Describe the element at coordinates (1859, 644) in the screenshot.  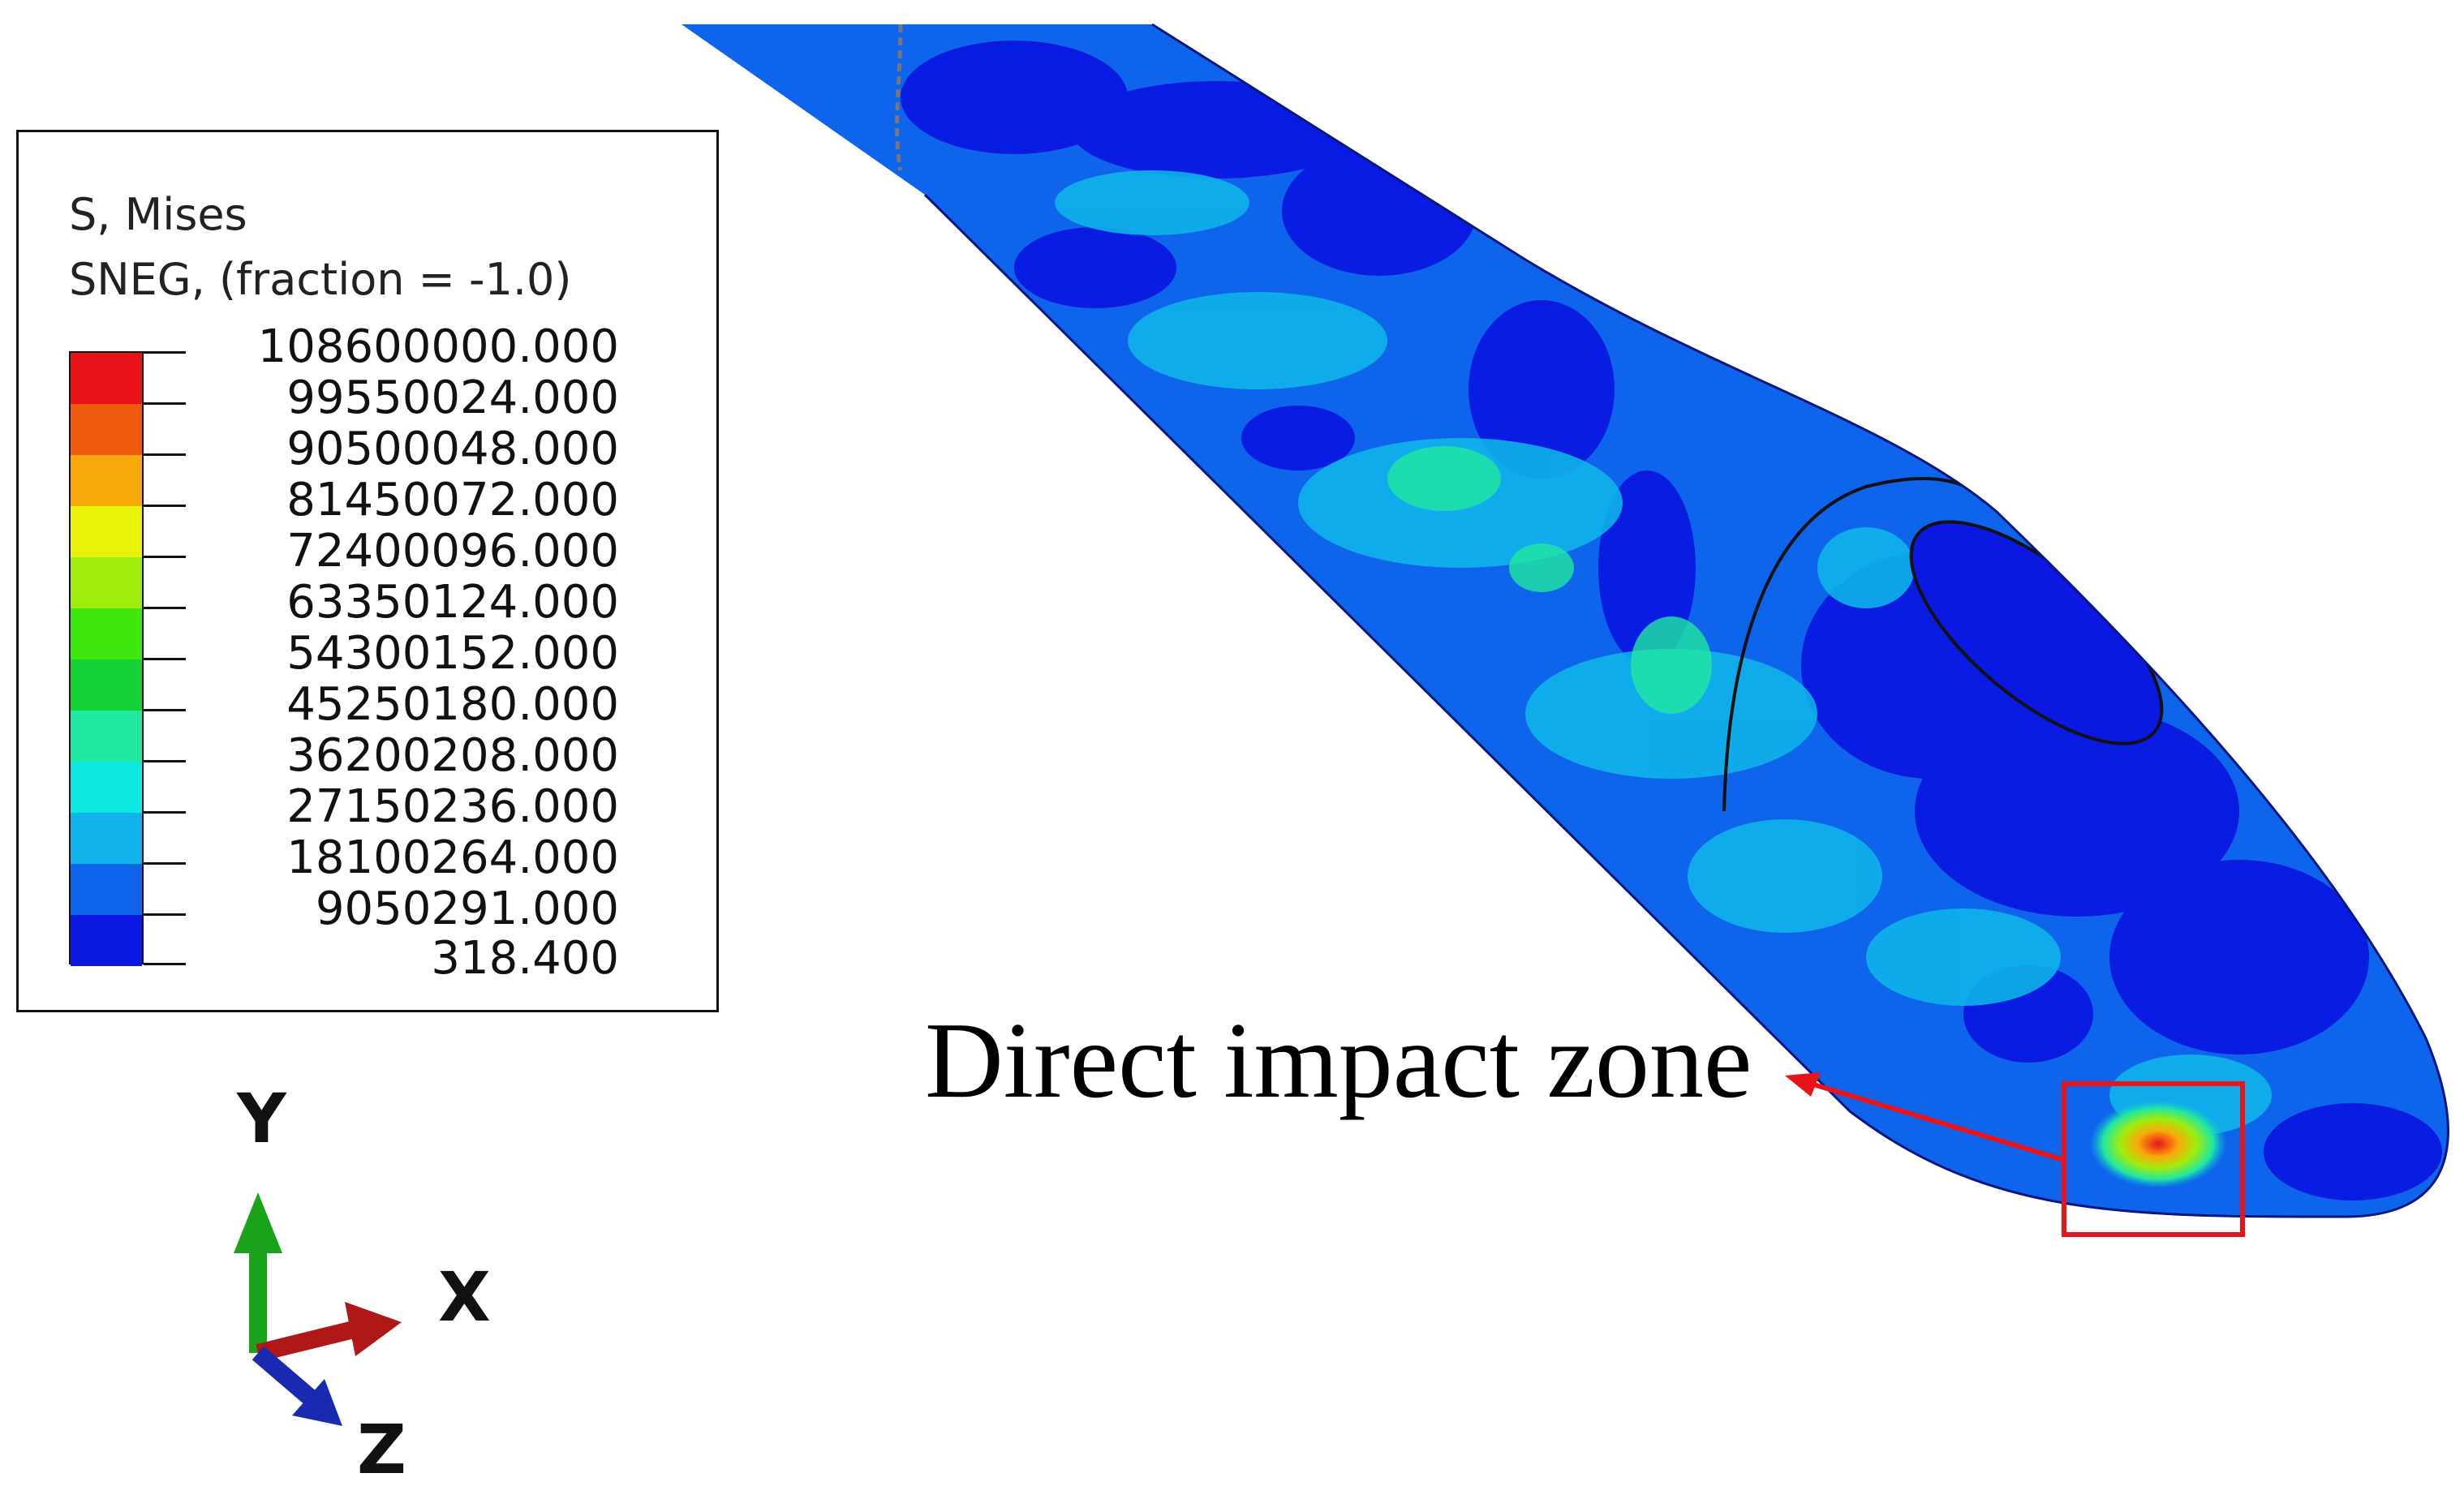
I see `section-seam` at that location.